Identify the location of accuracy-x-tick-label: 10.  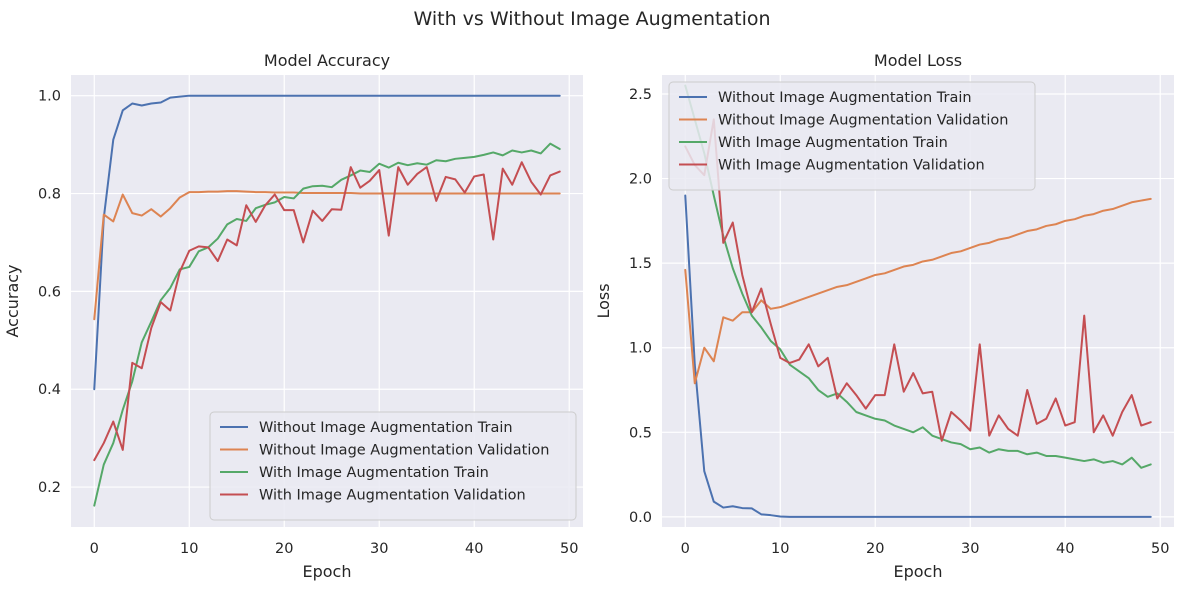
(189, 549).